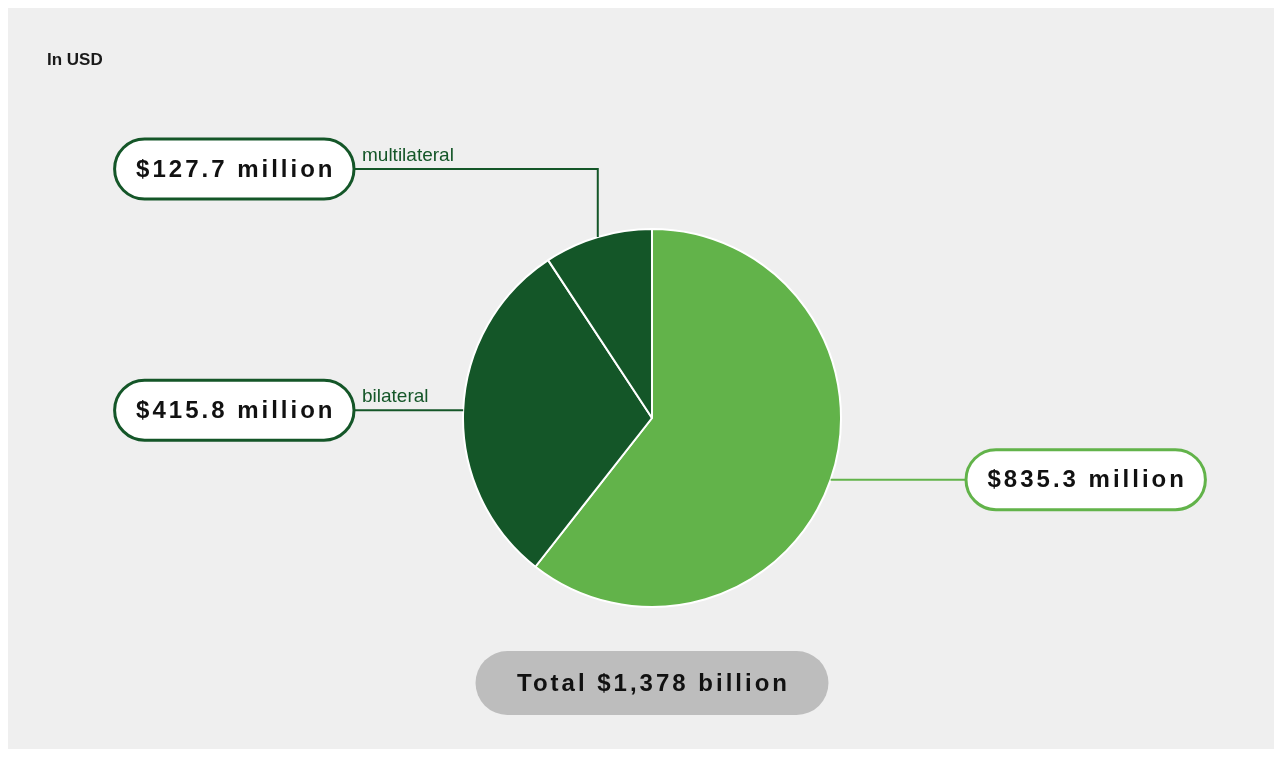 The width and height of the screenshot is (1282, 757). What do you see at coordinates (236, 168) in the screenshot?
I see `data-label: $127.7 million` at bounding box center [236, 168].